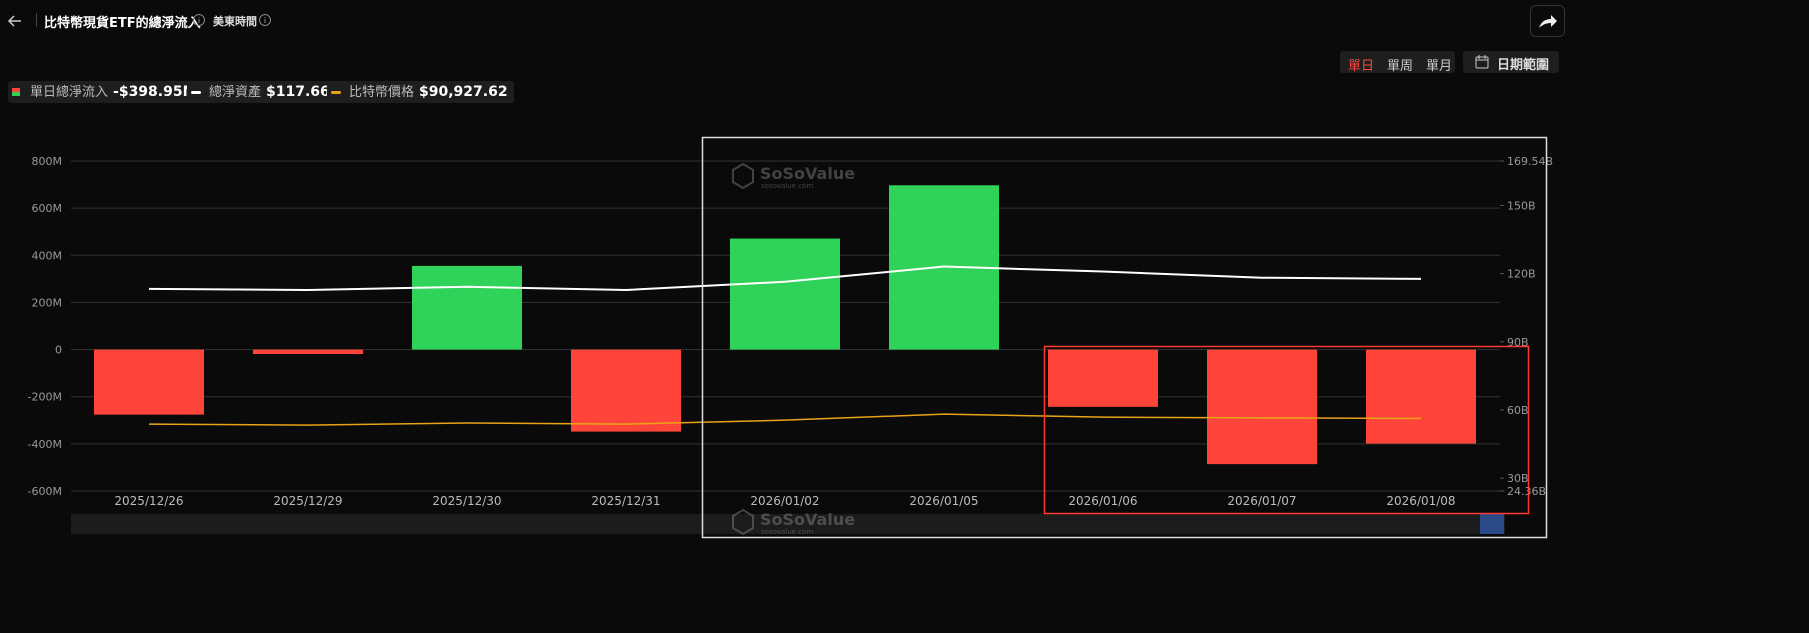 The image size is (1809, 633). Describe the element at coordinates (1523, 65) in the screenshot. I see `date-range-label: 日期範圍` at that location.